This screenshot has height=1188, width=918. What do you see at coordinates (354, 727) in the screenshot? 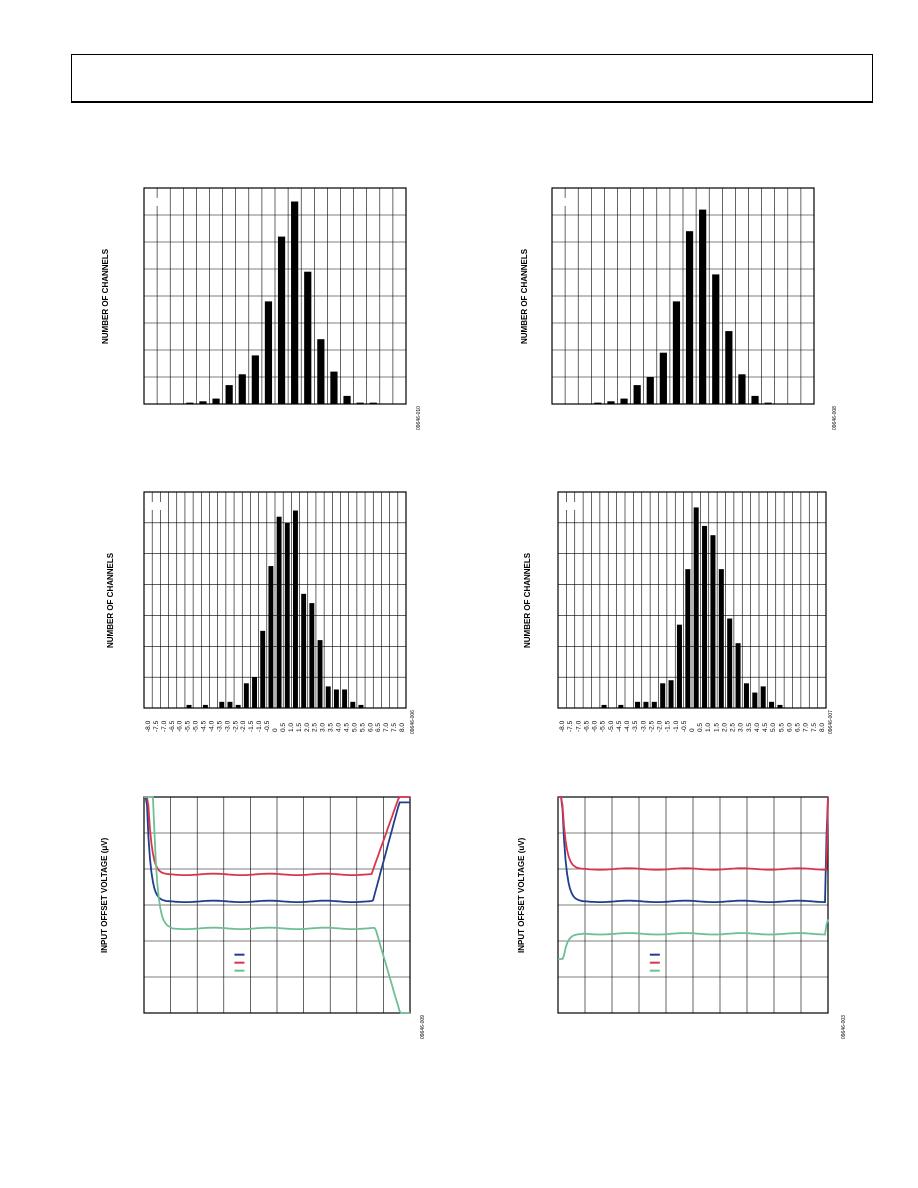
I see `x-tick-label: 5.0` at bounding box center [354, 727].